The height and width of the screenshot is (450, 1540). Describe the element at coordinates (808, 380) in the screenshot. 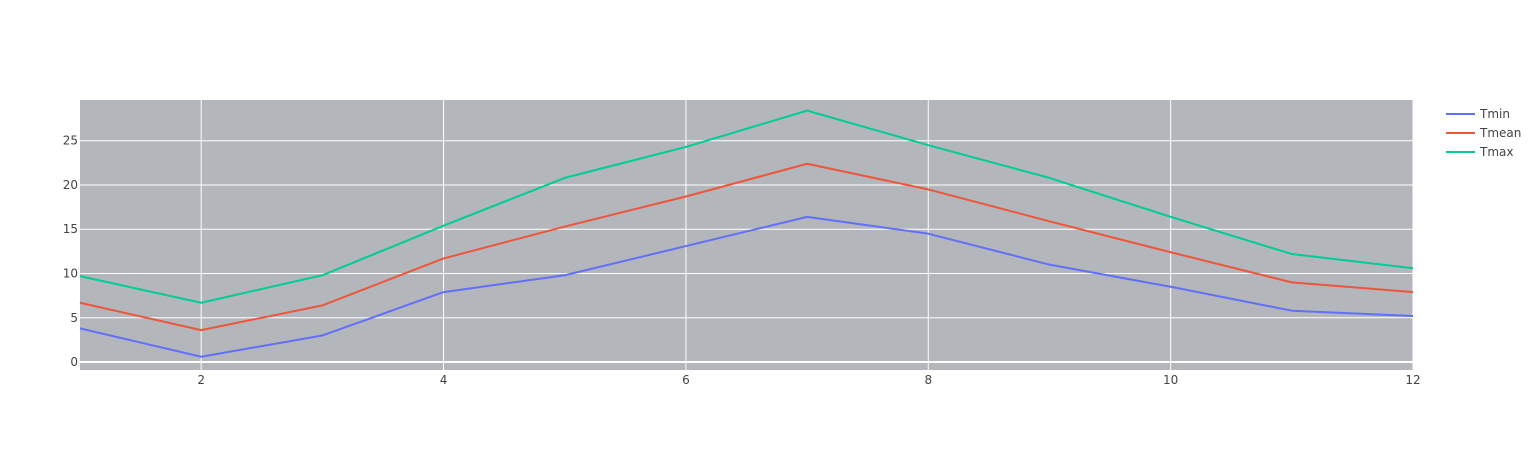

I see `x-axis-ticks: 2 4 6 8 10 12` at that location.